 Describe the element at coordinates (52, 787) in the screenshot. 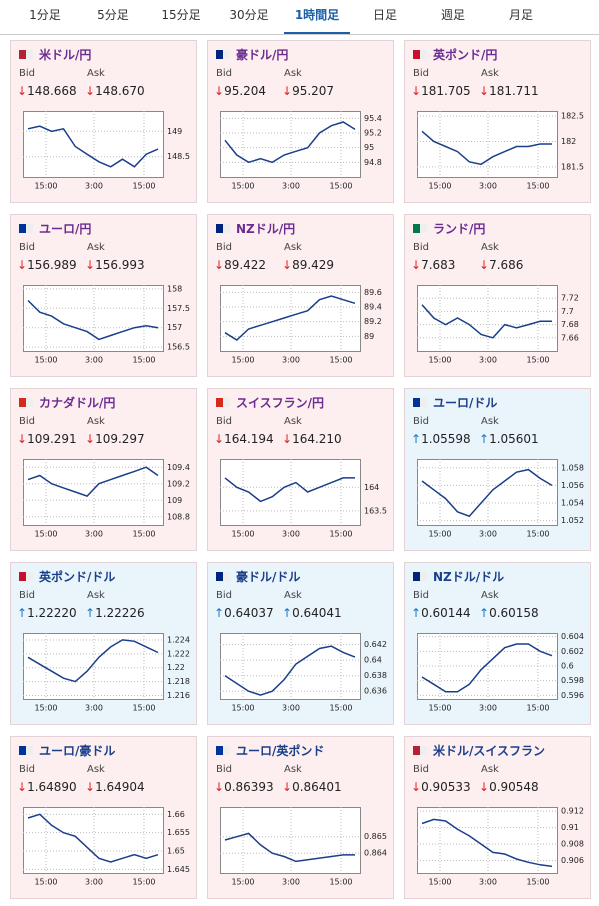

I see `bid-price: 1.64890` at that location.